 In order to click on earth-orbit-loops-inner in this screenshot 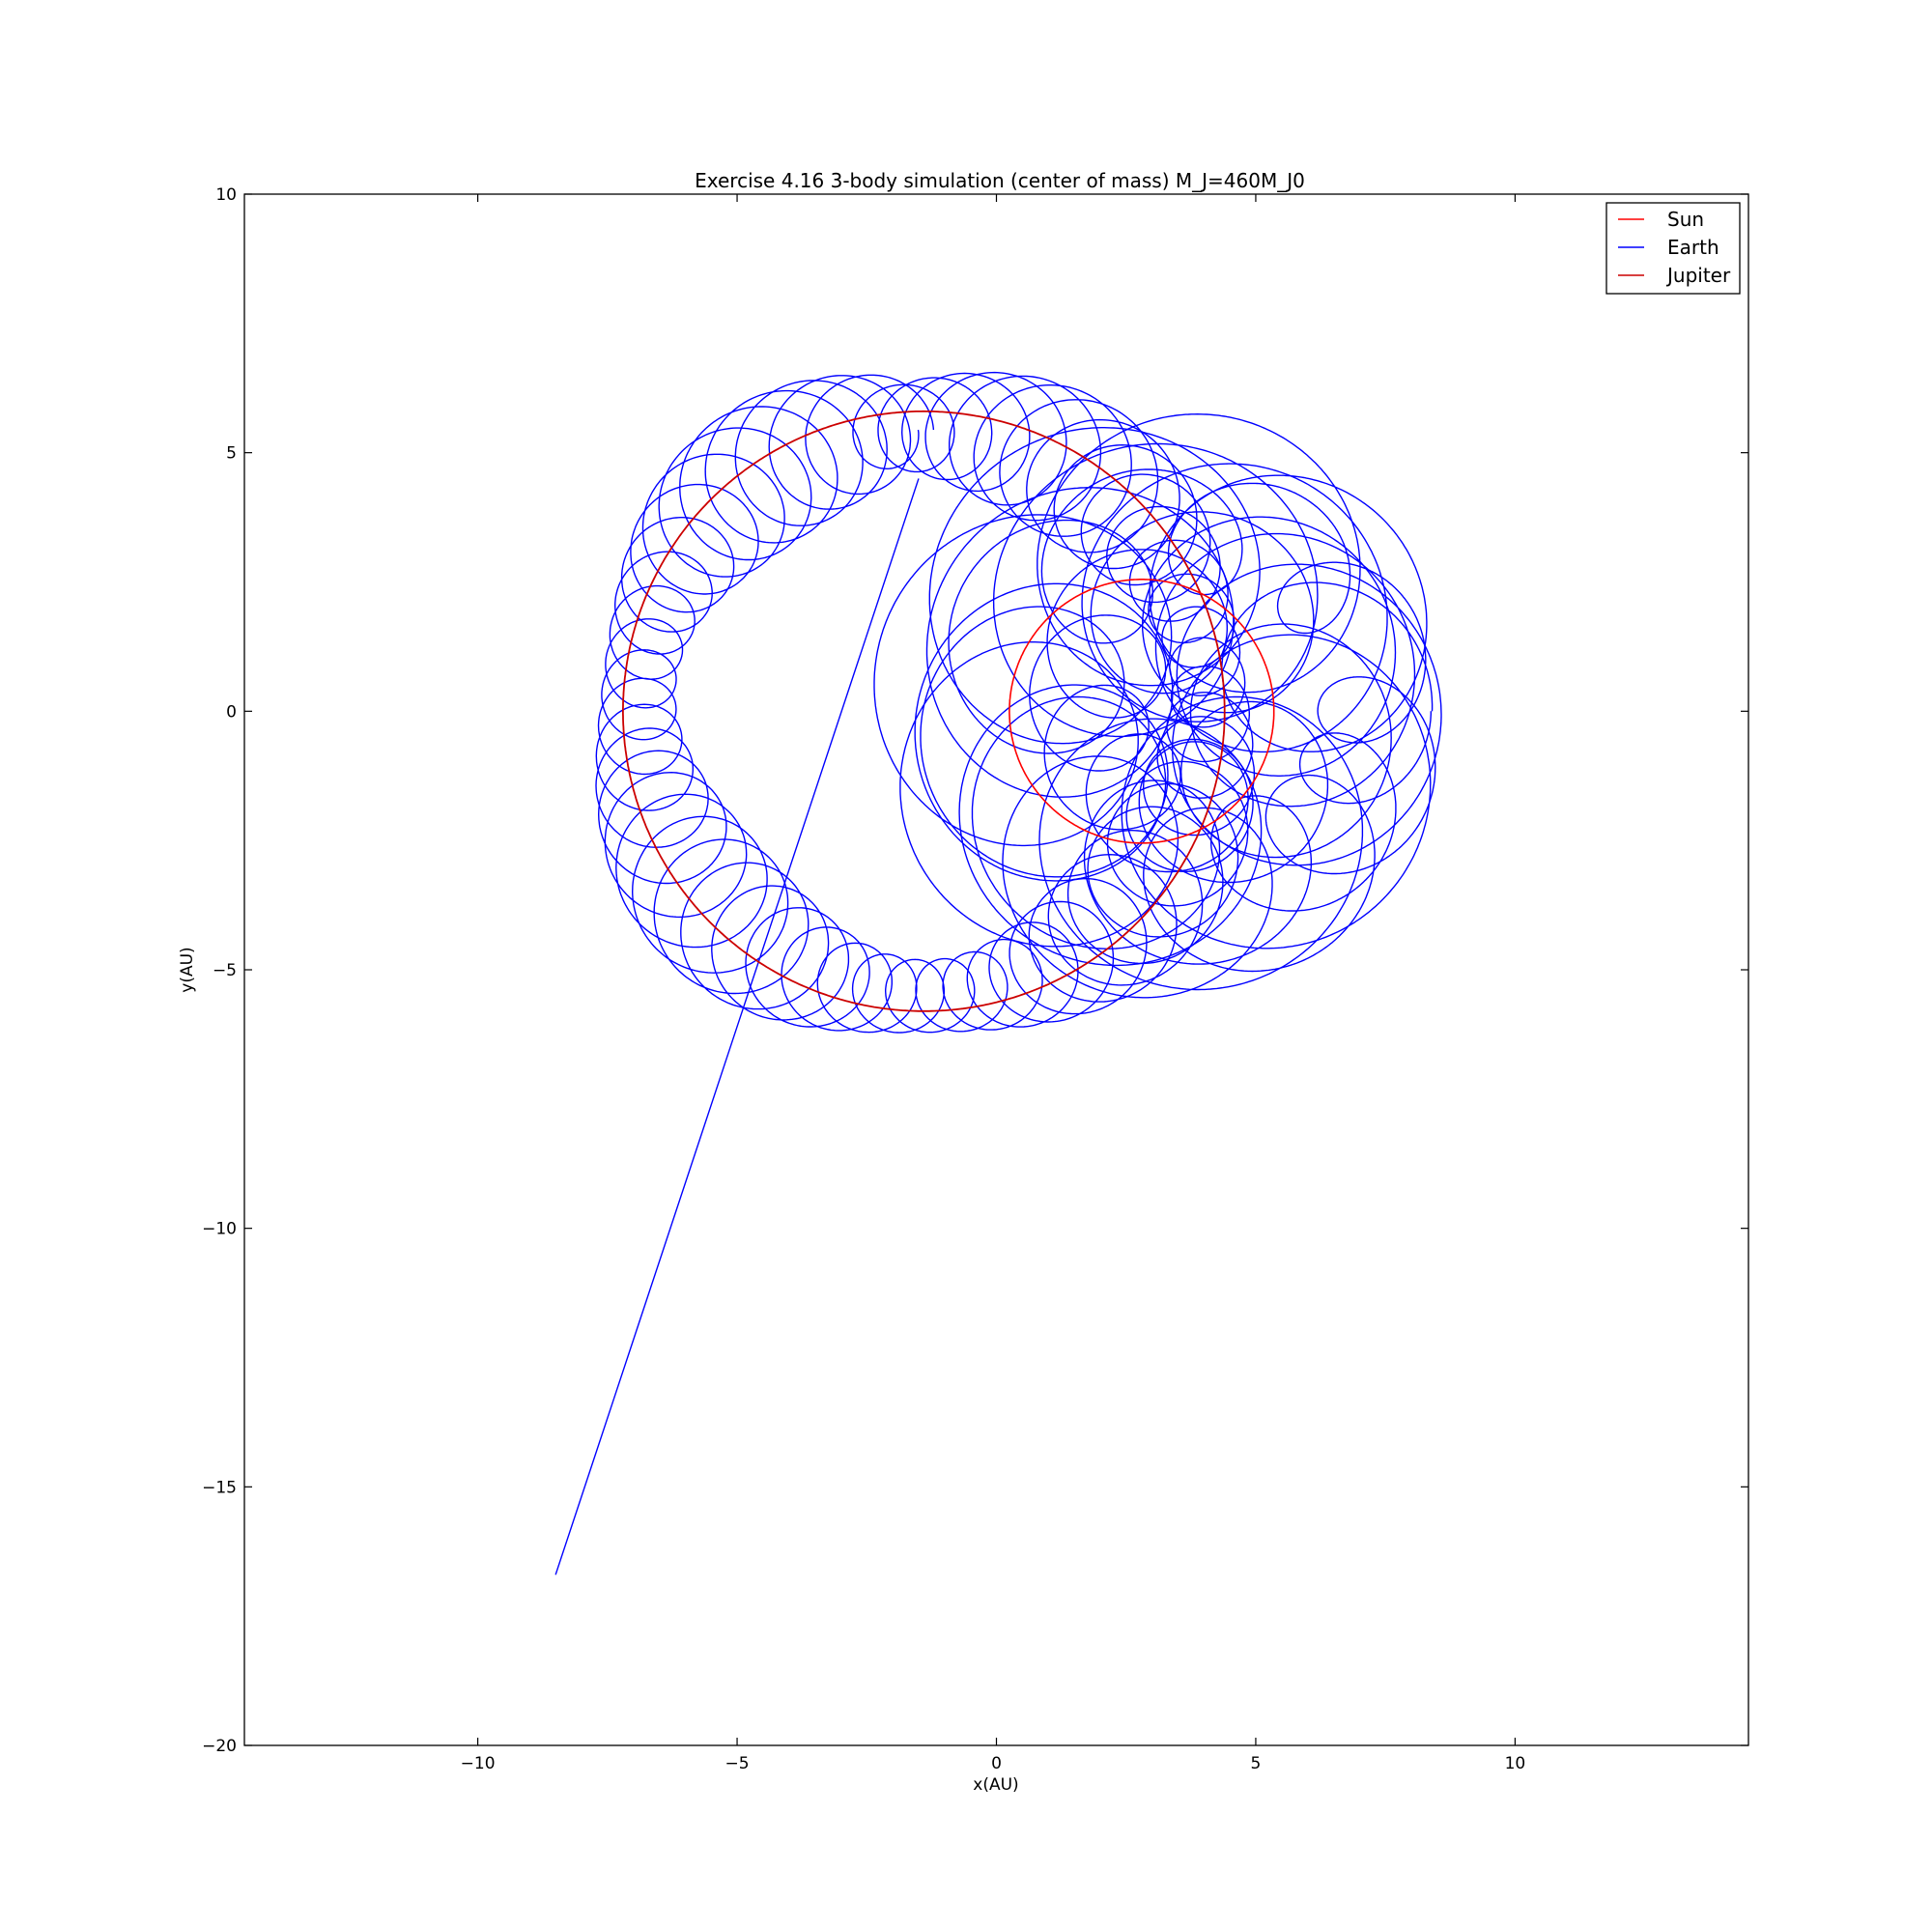, I will do `click(1157, 705)`.